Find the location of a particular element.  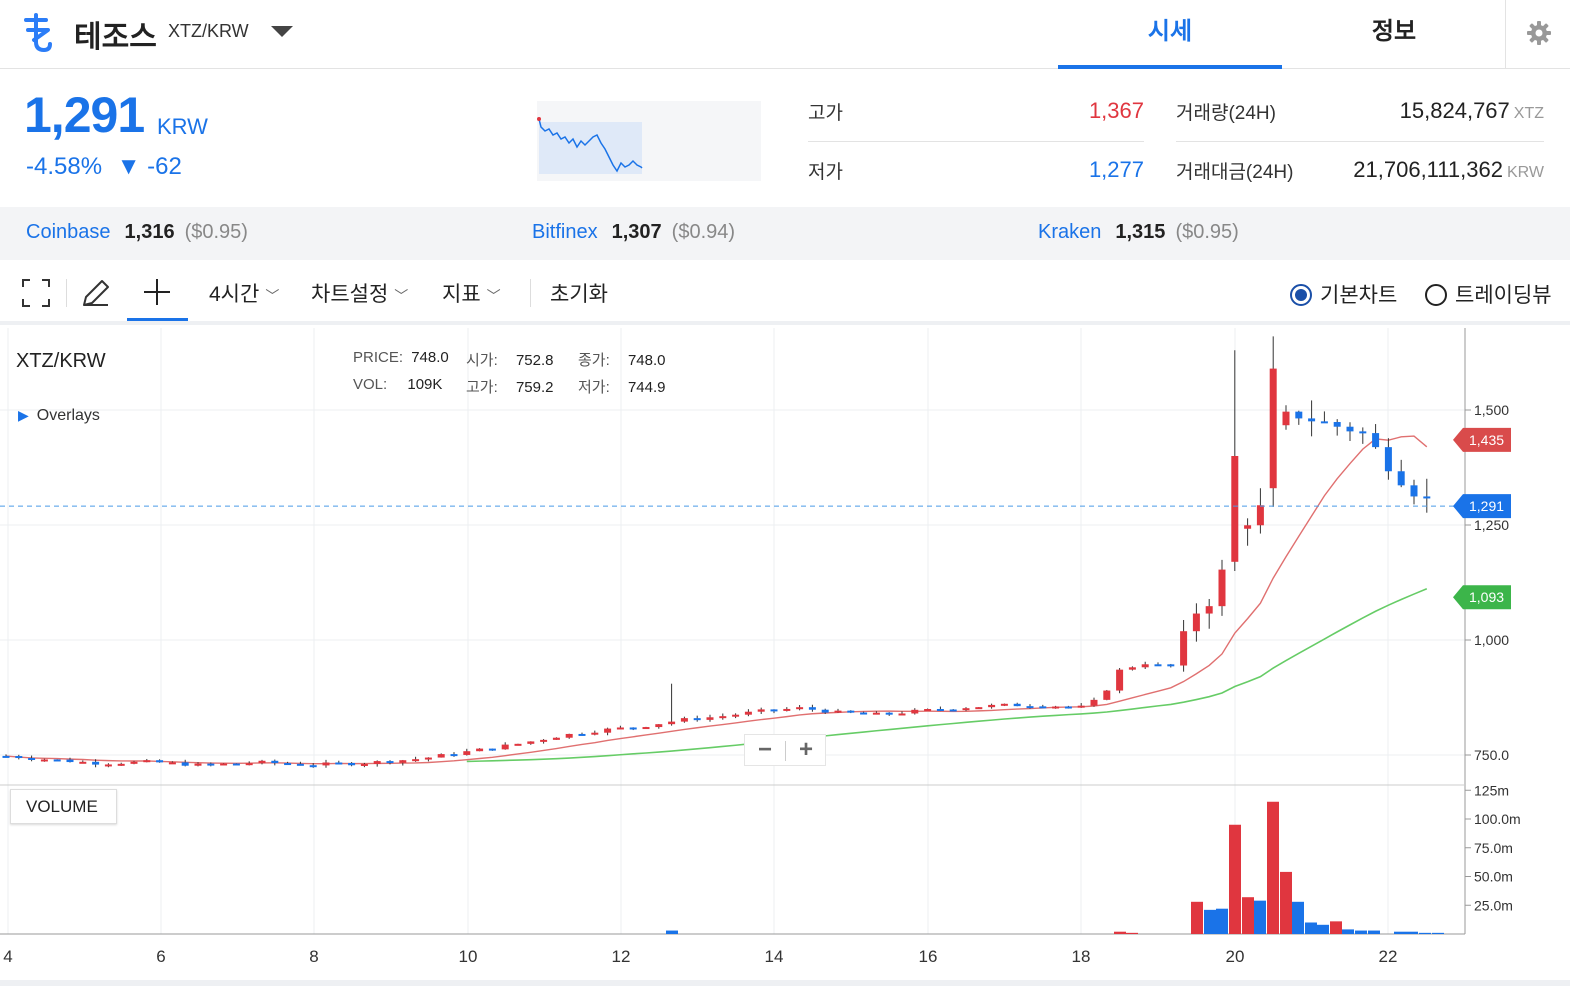

indicators-label: 지표 is located at coordinates (461, 294).